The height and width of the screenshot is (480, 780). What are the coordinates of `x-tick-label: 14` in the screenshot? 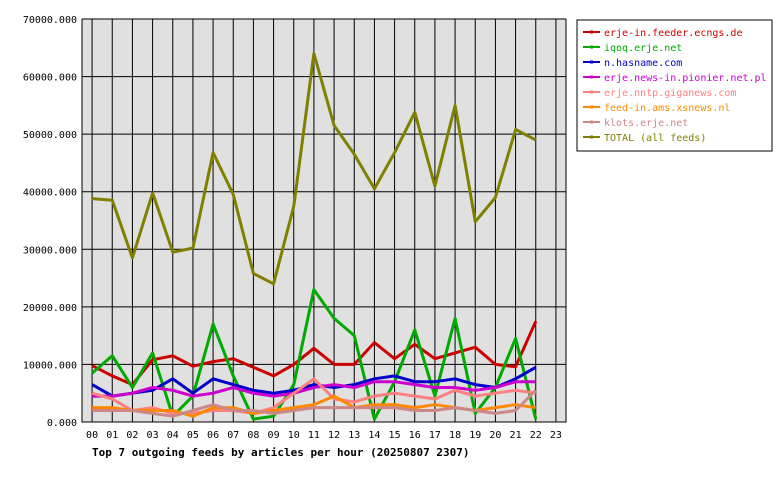 It's located at (374, 435).